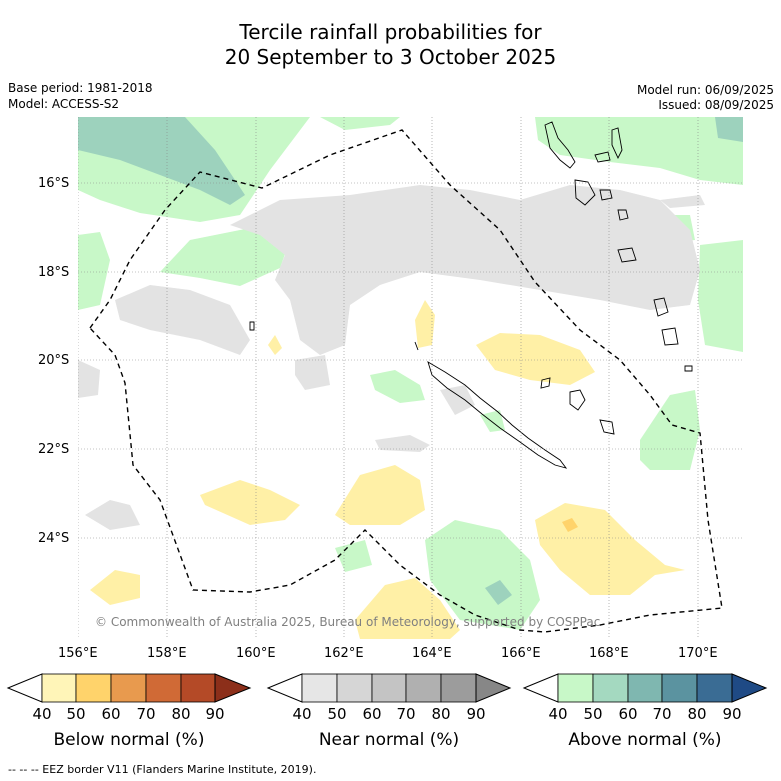 The image size is (781, 781). What do you see at coordinates (670, 430) in the screenshot?
I see `above-region-e3` at bounding box center [670, 430].